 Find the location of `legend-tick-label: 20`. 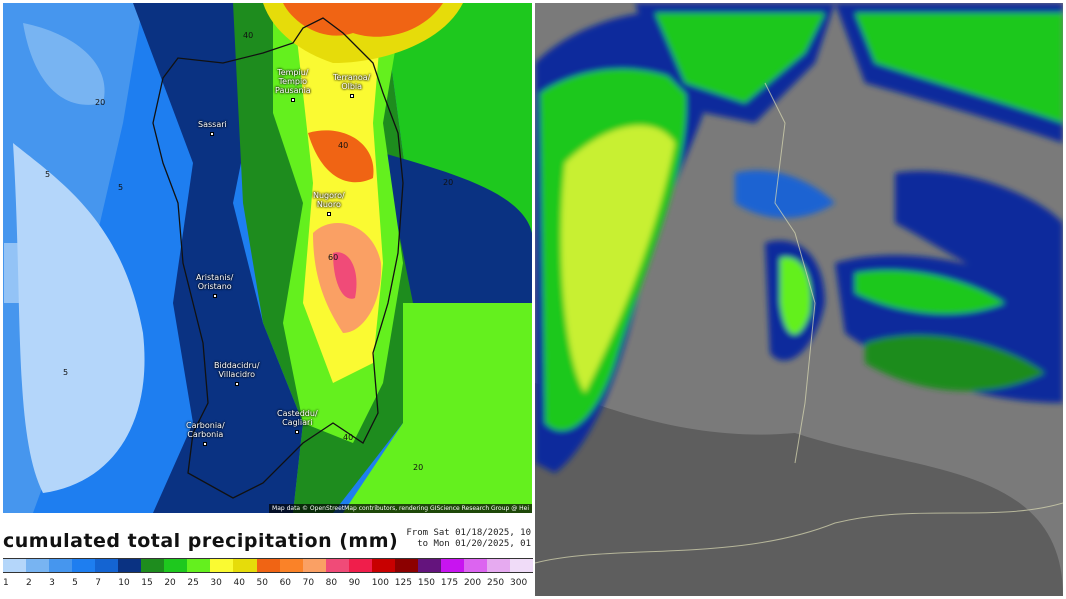

legend-tick-label: 20 is located at coordinates (170, 583).